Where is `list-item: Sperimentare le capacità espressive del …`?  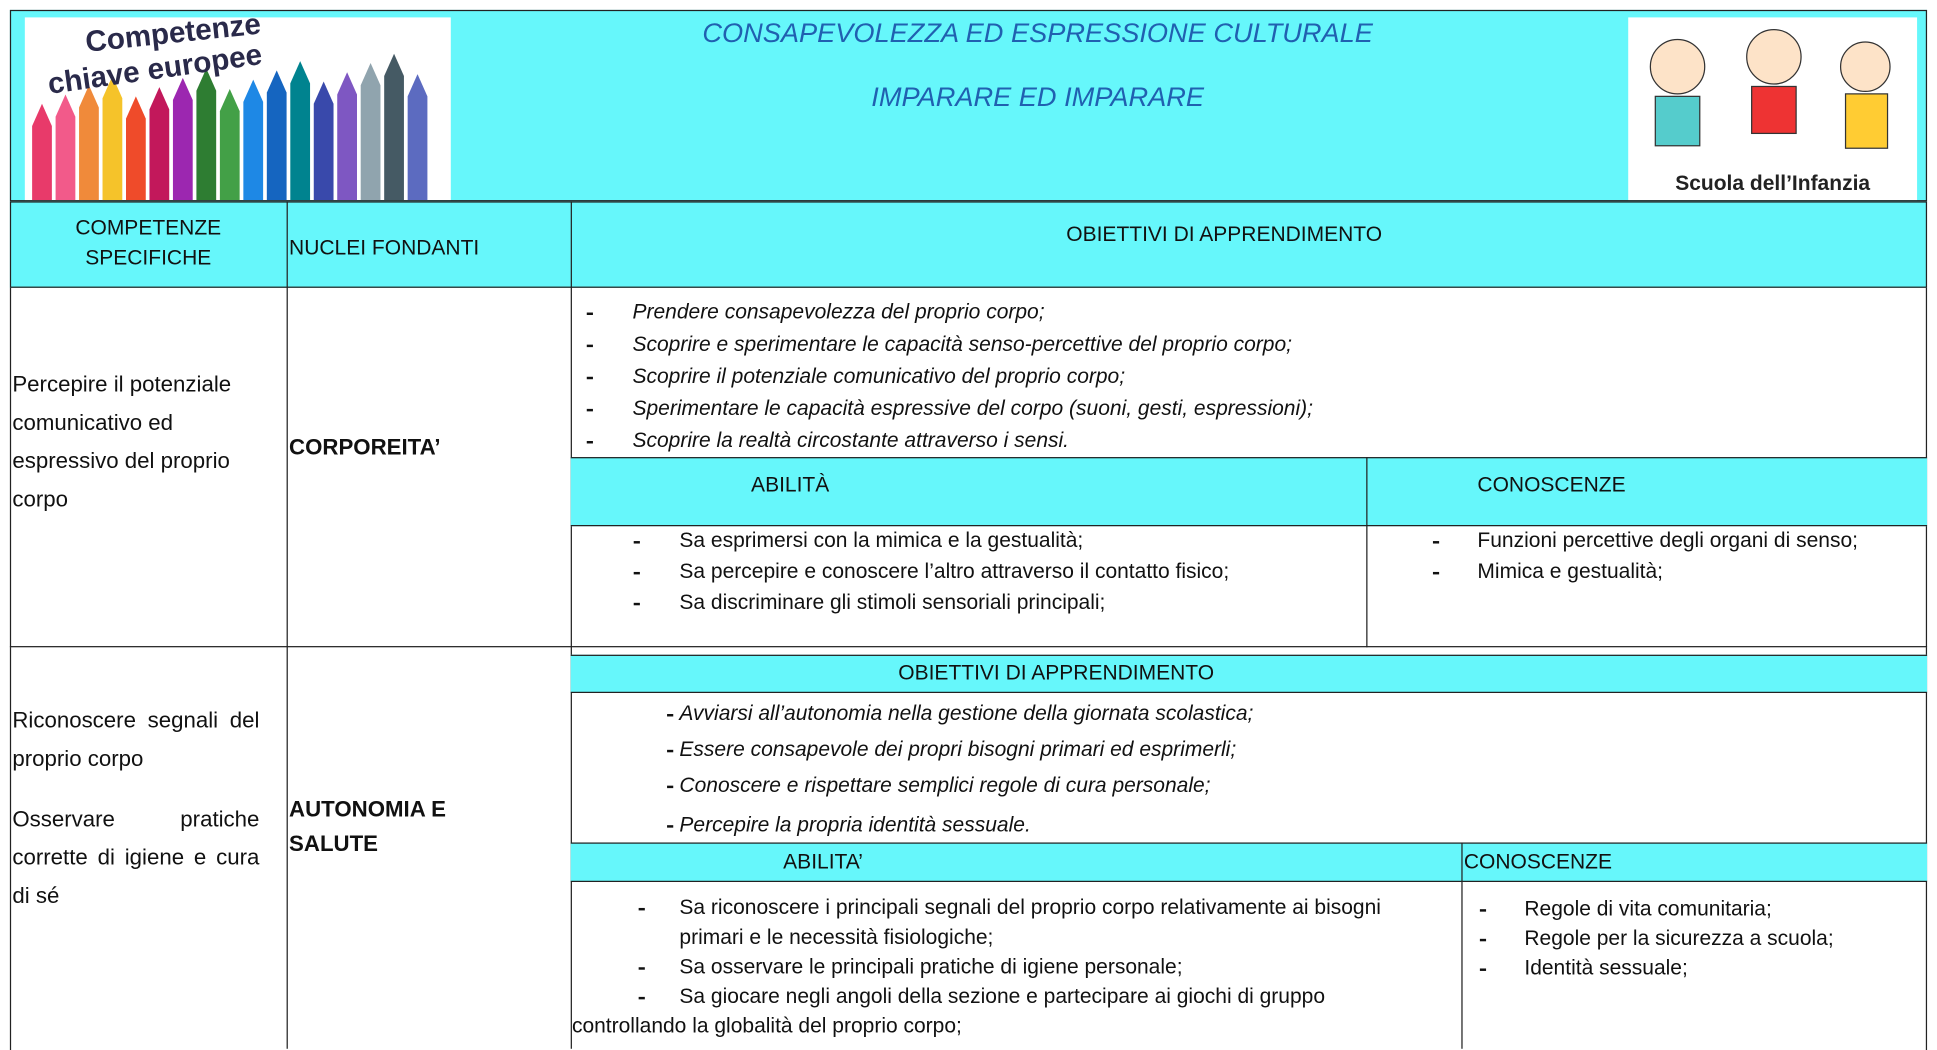 list-item: Sperimentare le capacità espressive del … is located at coordinates (972, 408).